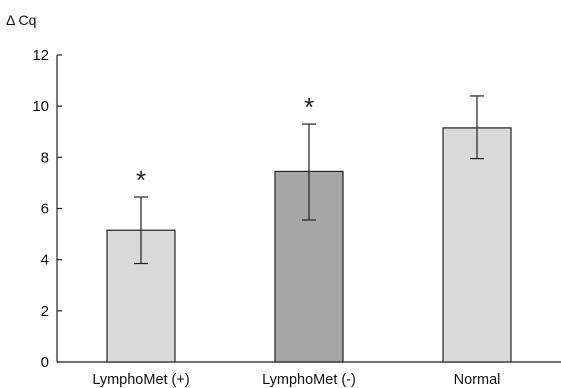 The height and width of the screenshot is (388, 561). What do you see at coordinates (40, 106) in the screenshot?
I see `y-tick-label-10: 10` at bounding box center [40, 106].